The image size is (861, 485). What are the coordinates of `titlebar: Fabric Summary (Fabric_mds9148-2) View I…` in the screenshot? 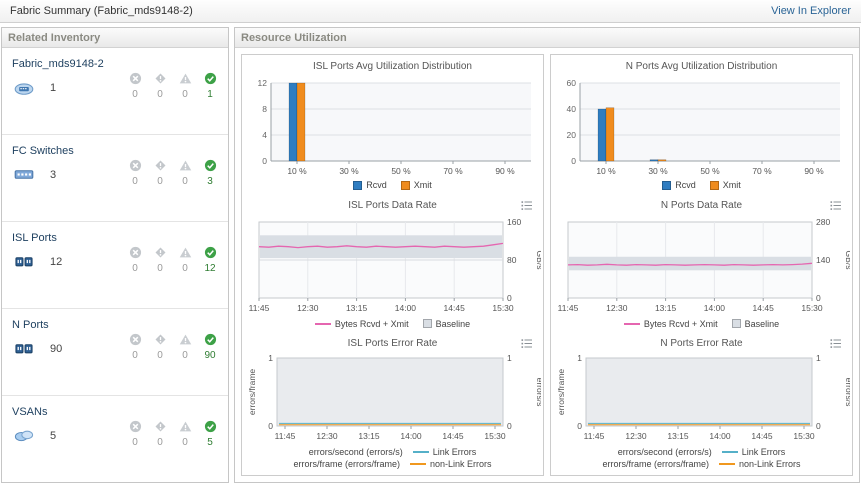 It's located at (430, 11).